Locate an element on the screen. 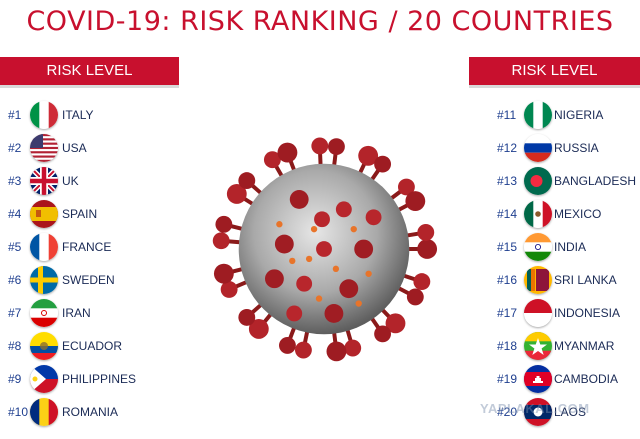 This screenshot has height=439, width=640. country-name: FRANCE is located at coordinates (87, 247).